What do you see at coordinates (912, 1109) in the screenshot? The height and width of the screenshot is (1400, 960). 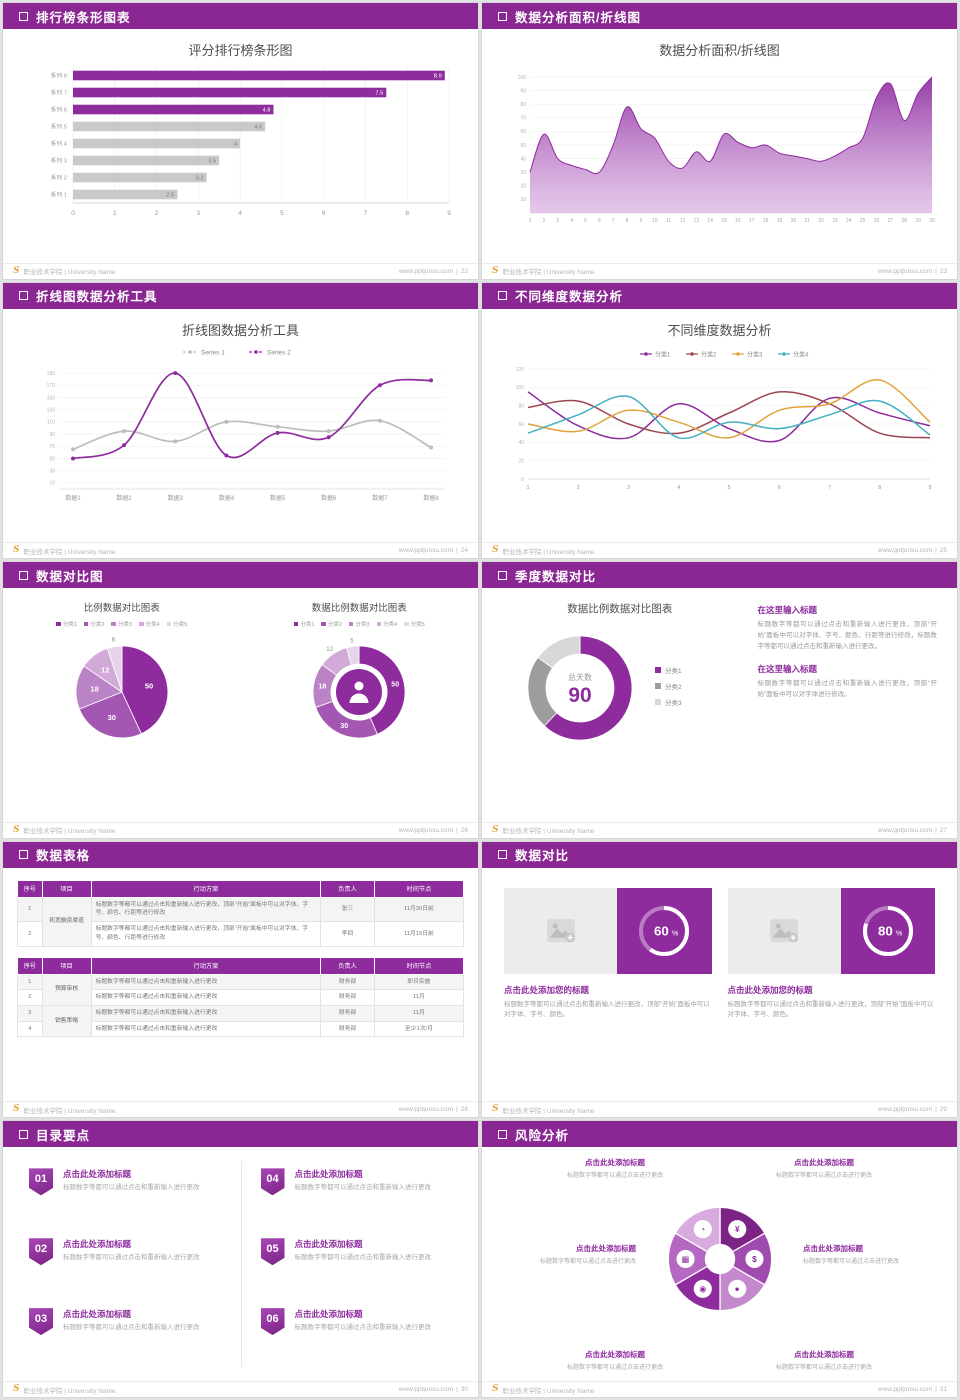 I see `footer-site: www.pptjunsu.com | 29` at bounding box center [912, 1109].